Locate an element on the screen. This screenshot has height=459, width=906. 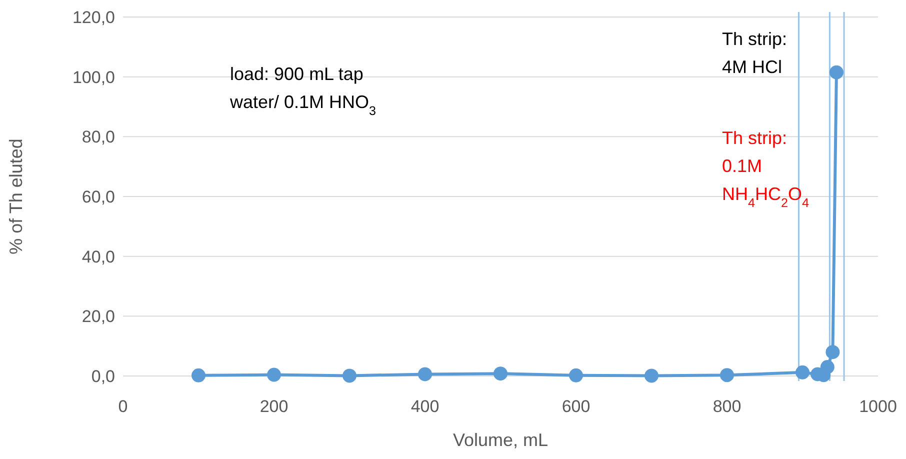
x-tick-label: 800 is located at coordinates (727, 406).